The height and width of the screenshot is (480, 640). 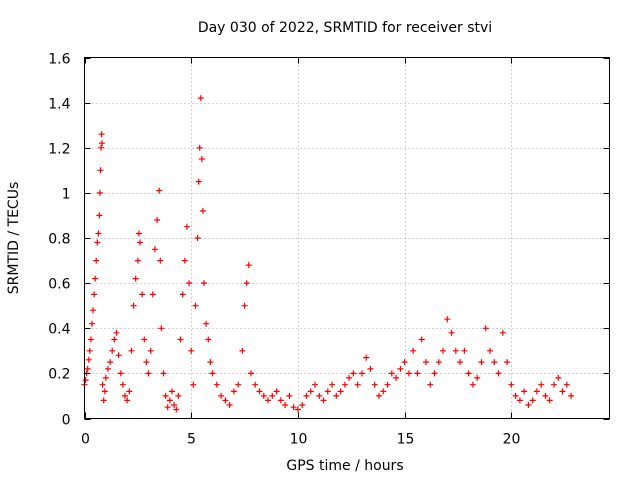 I want to click on y-tick-label: 0.6, so click(x=59, y=285).